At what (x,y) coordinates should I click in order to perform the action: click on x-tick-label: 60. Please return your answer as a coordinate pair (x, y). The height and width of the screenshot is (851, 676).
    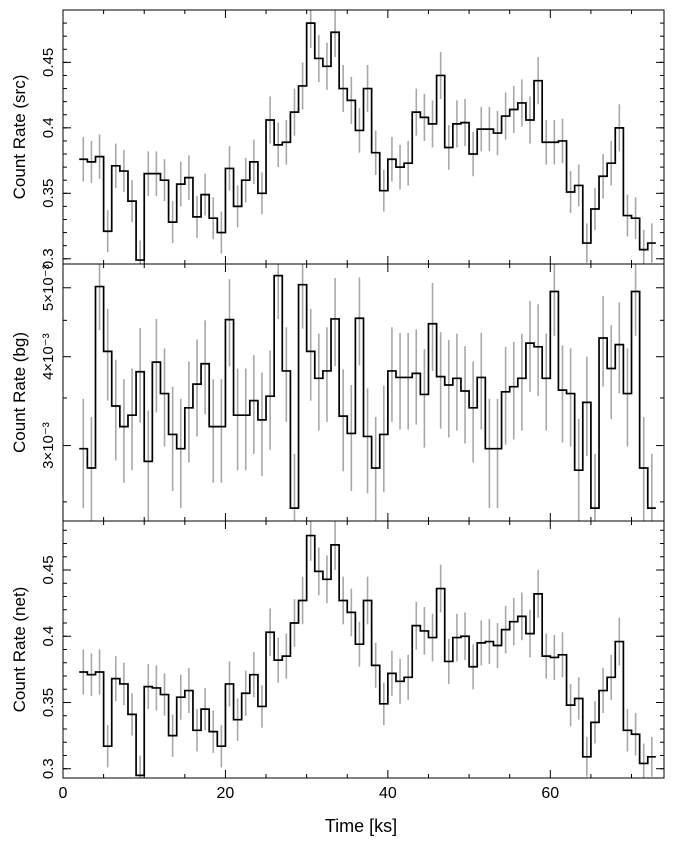
    Looking at the image, I should click on (550, 793).